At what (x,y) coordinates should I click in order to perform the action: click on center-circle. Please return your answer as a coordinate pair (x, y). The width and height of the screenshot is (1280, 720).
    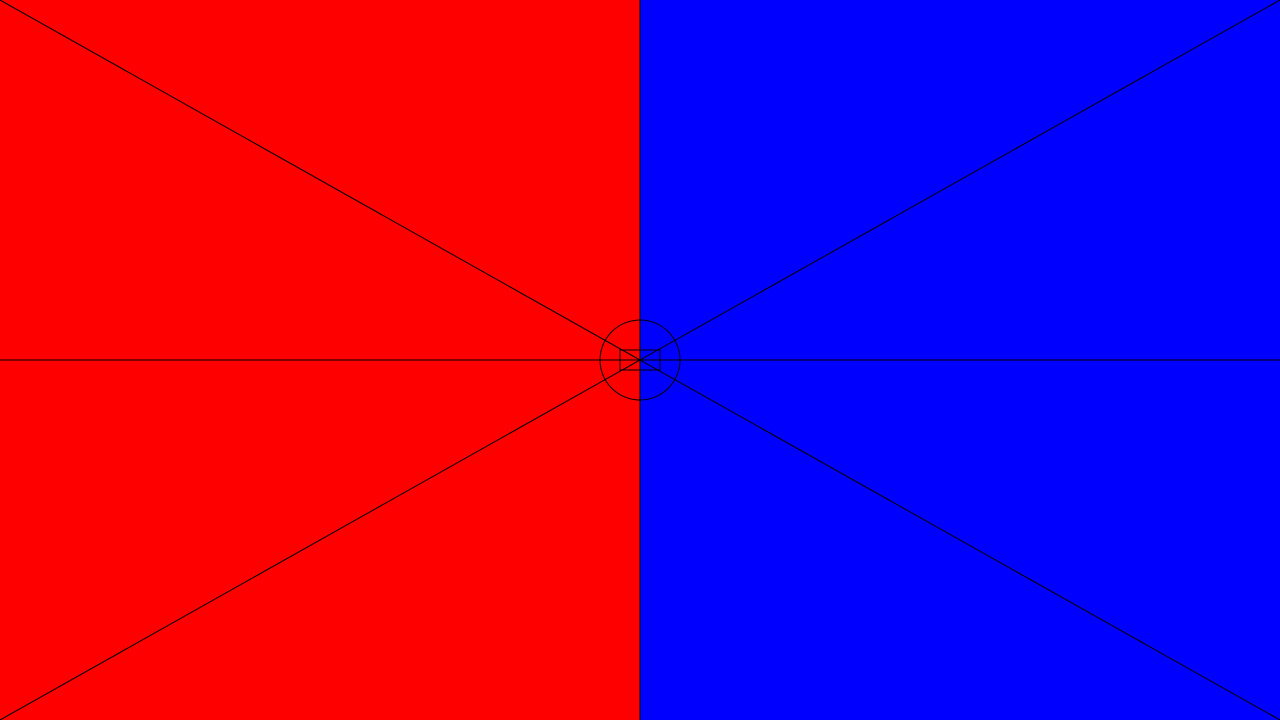
    Looking at the image, I should click on (640, 360).